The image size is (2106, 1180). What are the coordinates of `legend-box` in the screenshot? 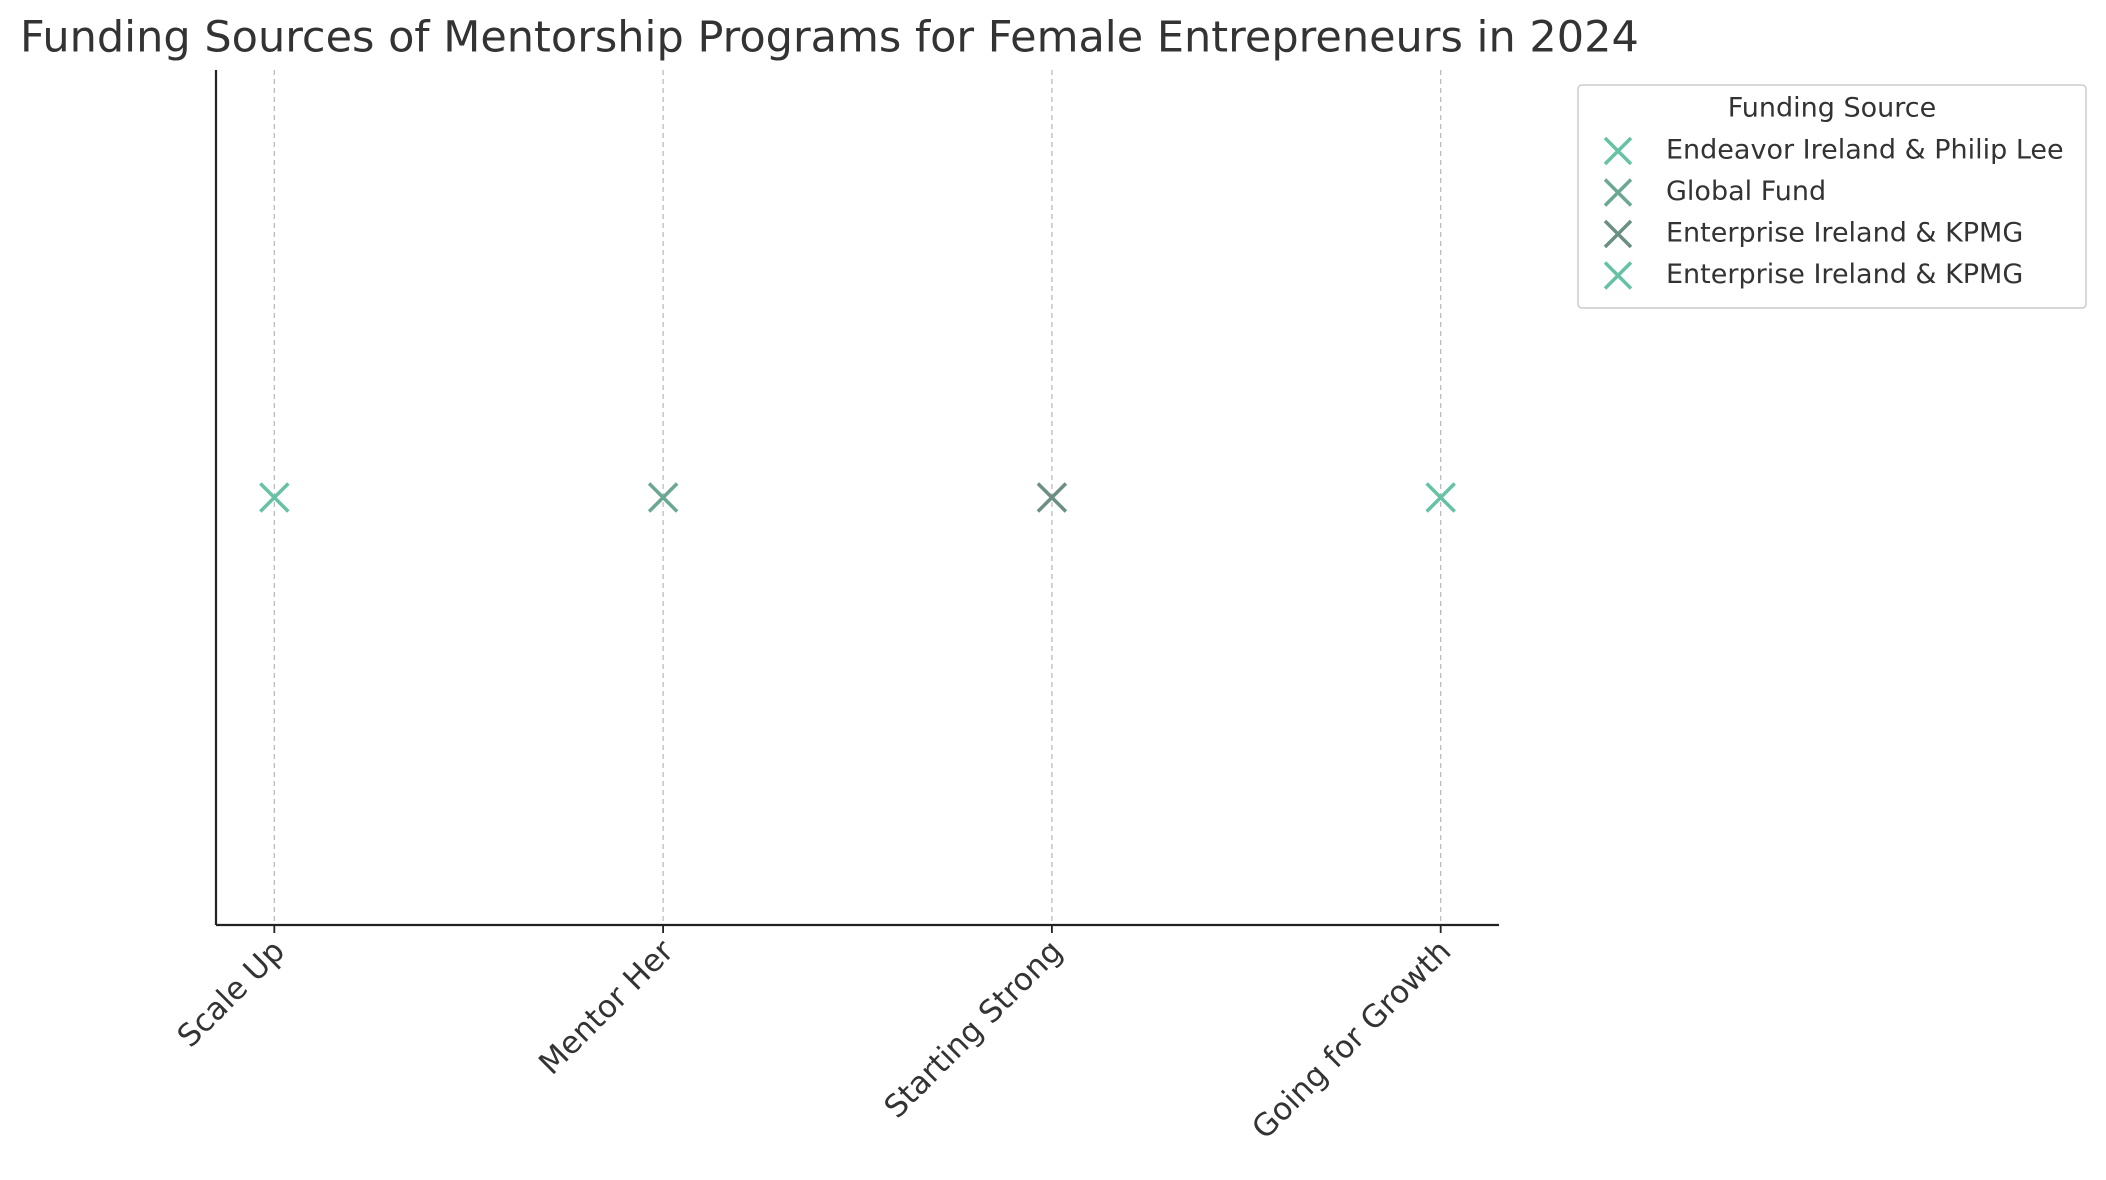 It's located at (1832, 196).